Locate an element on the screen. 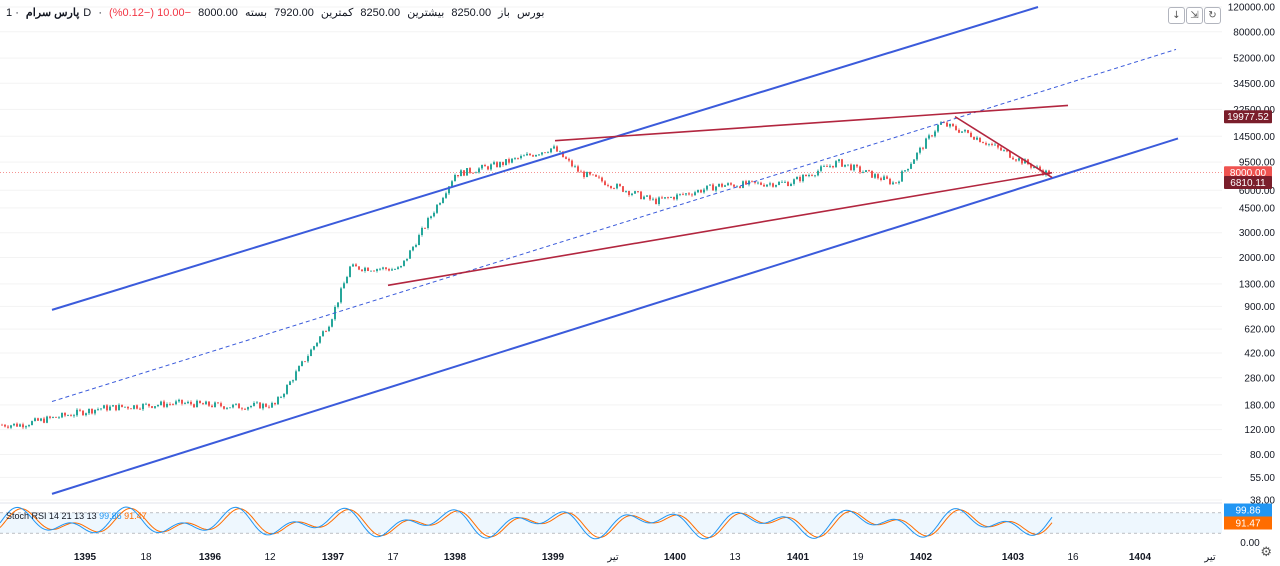  y-tick-label: 4500.00 is located at coordinates (1257, 208).